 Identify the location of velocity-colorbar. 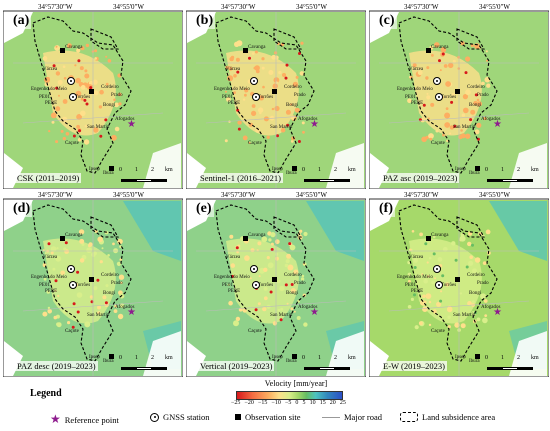
(289, 395).